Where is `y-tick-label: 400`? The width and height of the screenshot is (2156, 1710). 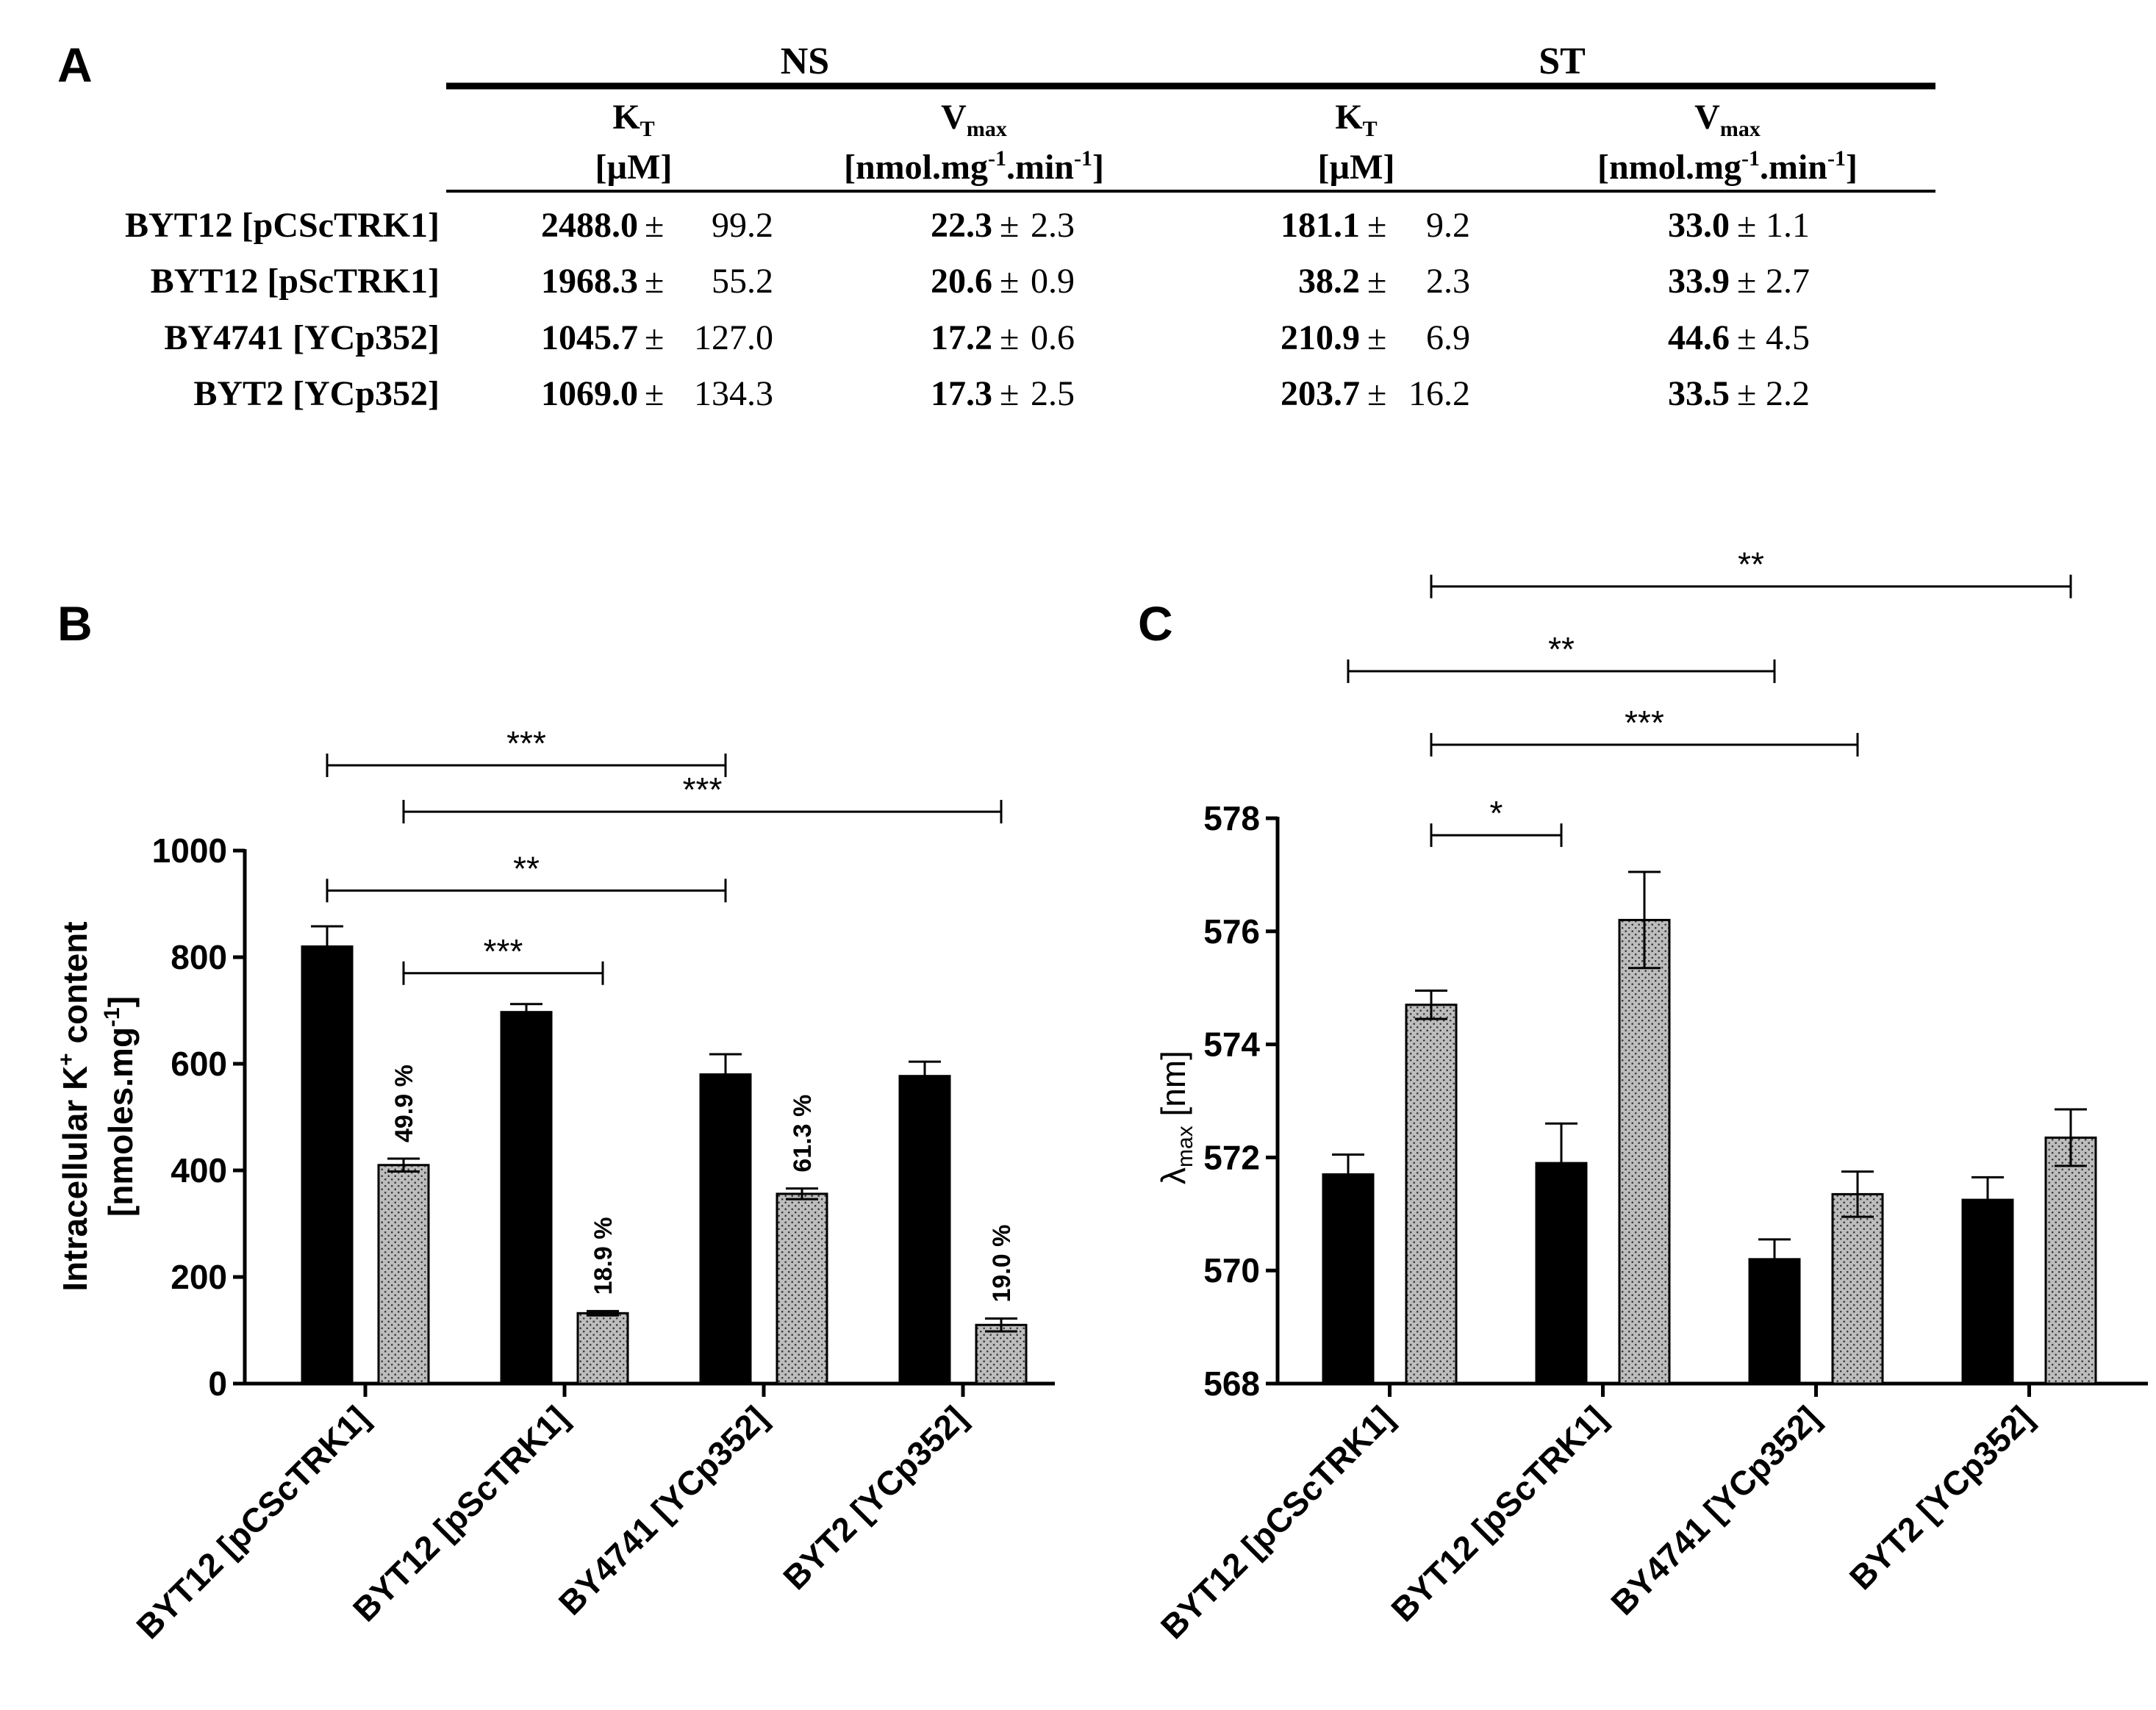 y-tick-label: 400 is located at coordinates (199, 1170).